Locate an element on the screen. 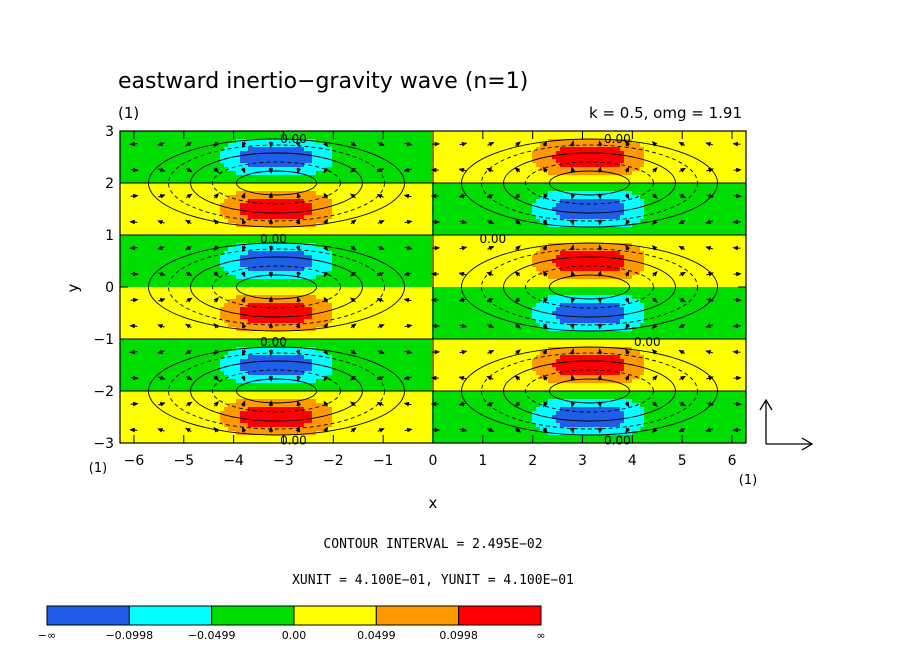  x-tick-label: 5 is located at coordinates (682, 461).